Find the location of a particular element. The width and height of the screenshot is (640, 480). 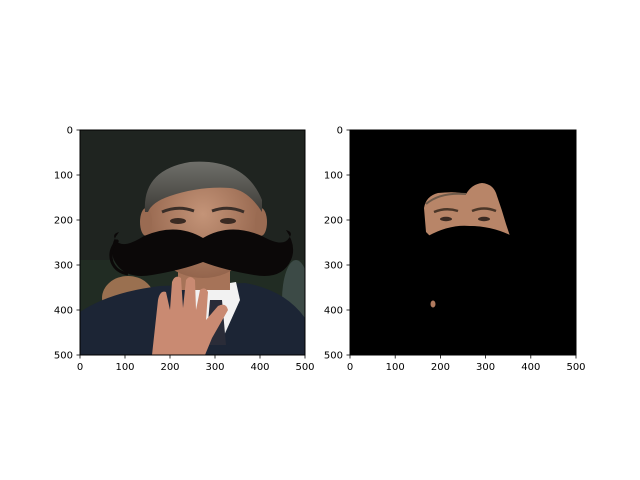

left-y-tick-label: 200 is located at coordinates (63, 221).